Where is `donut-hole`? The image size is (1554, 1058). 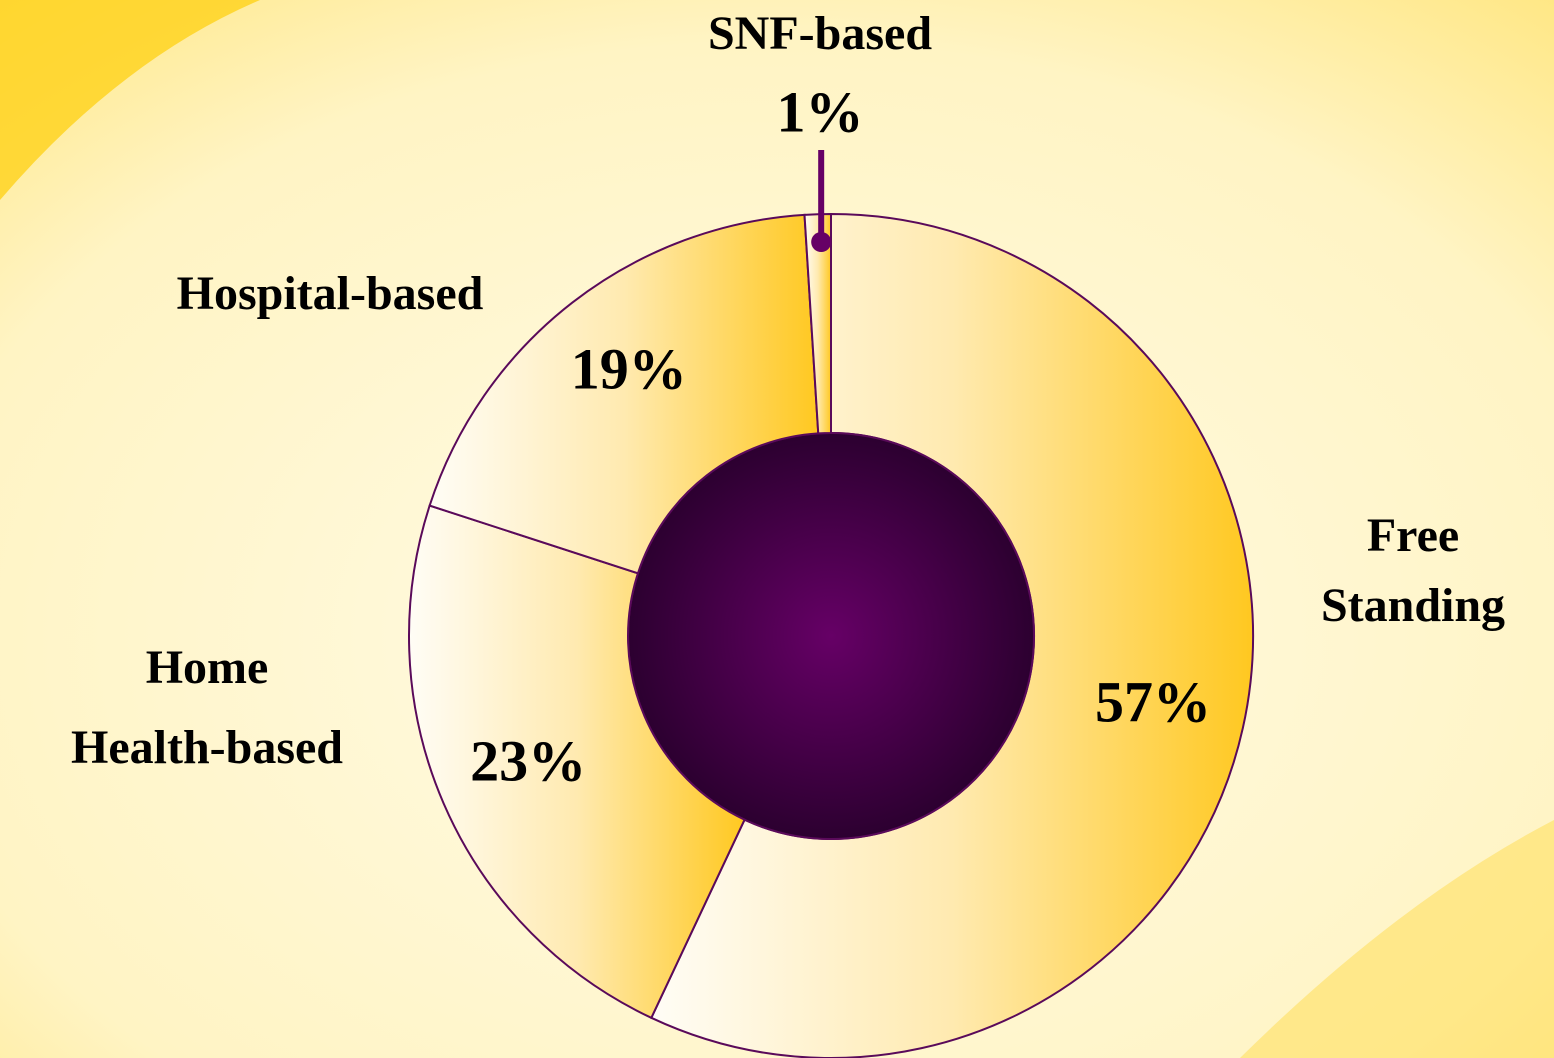
donut-hole is located at coordinates (831, 636).